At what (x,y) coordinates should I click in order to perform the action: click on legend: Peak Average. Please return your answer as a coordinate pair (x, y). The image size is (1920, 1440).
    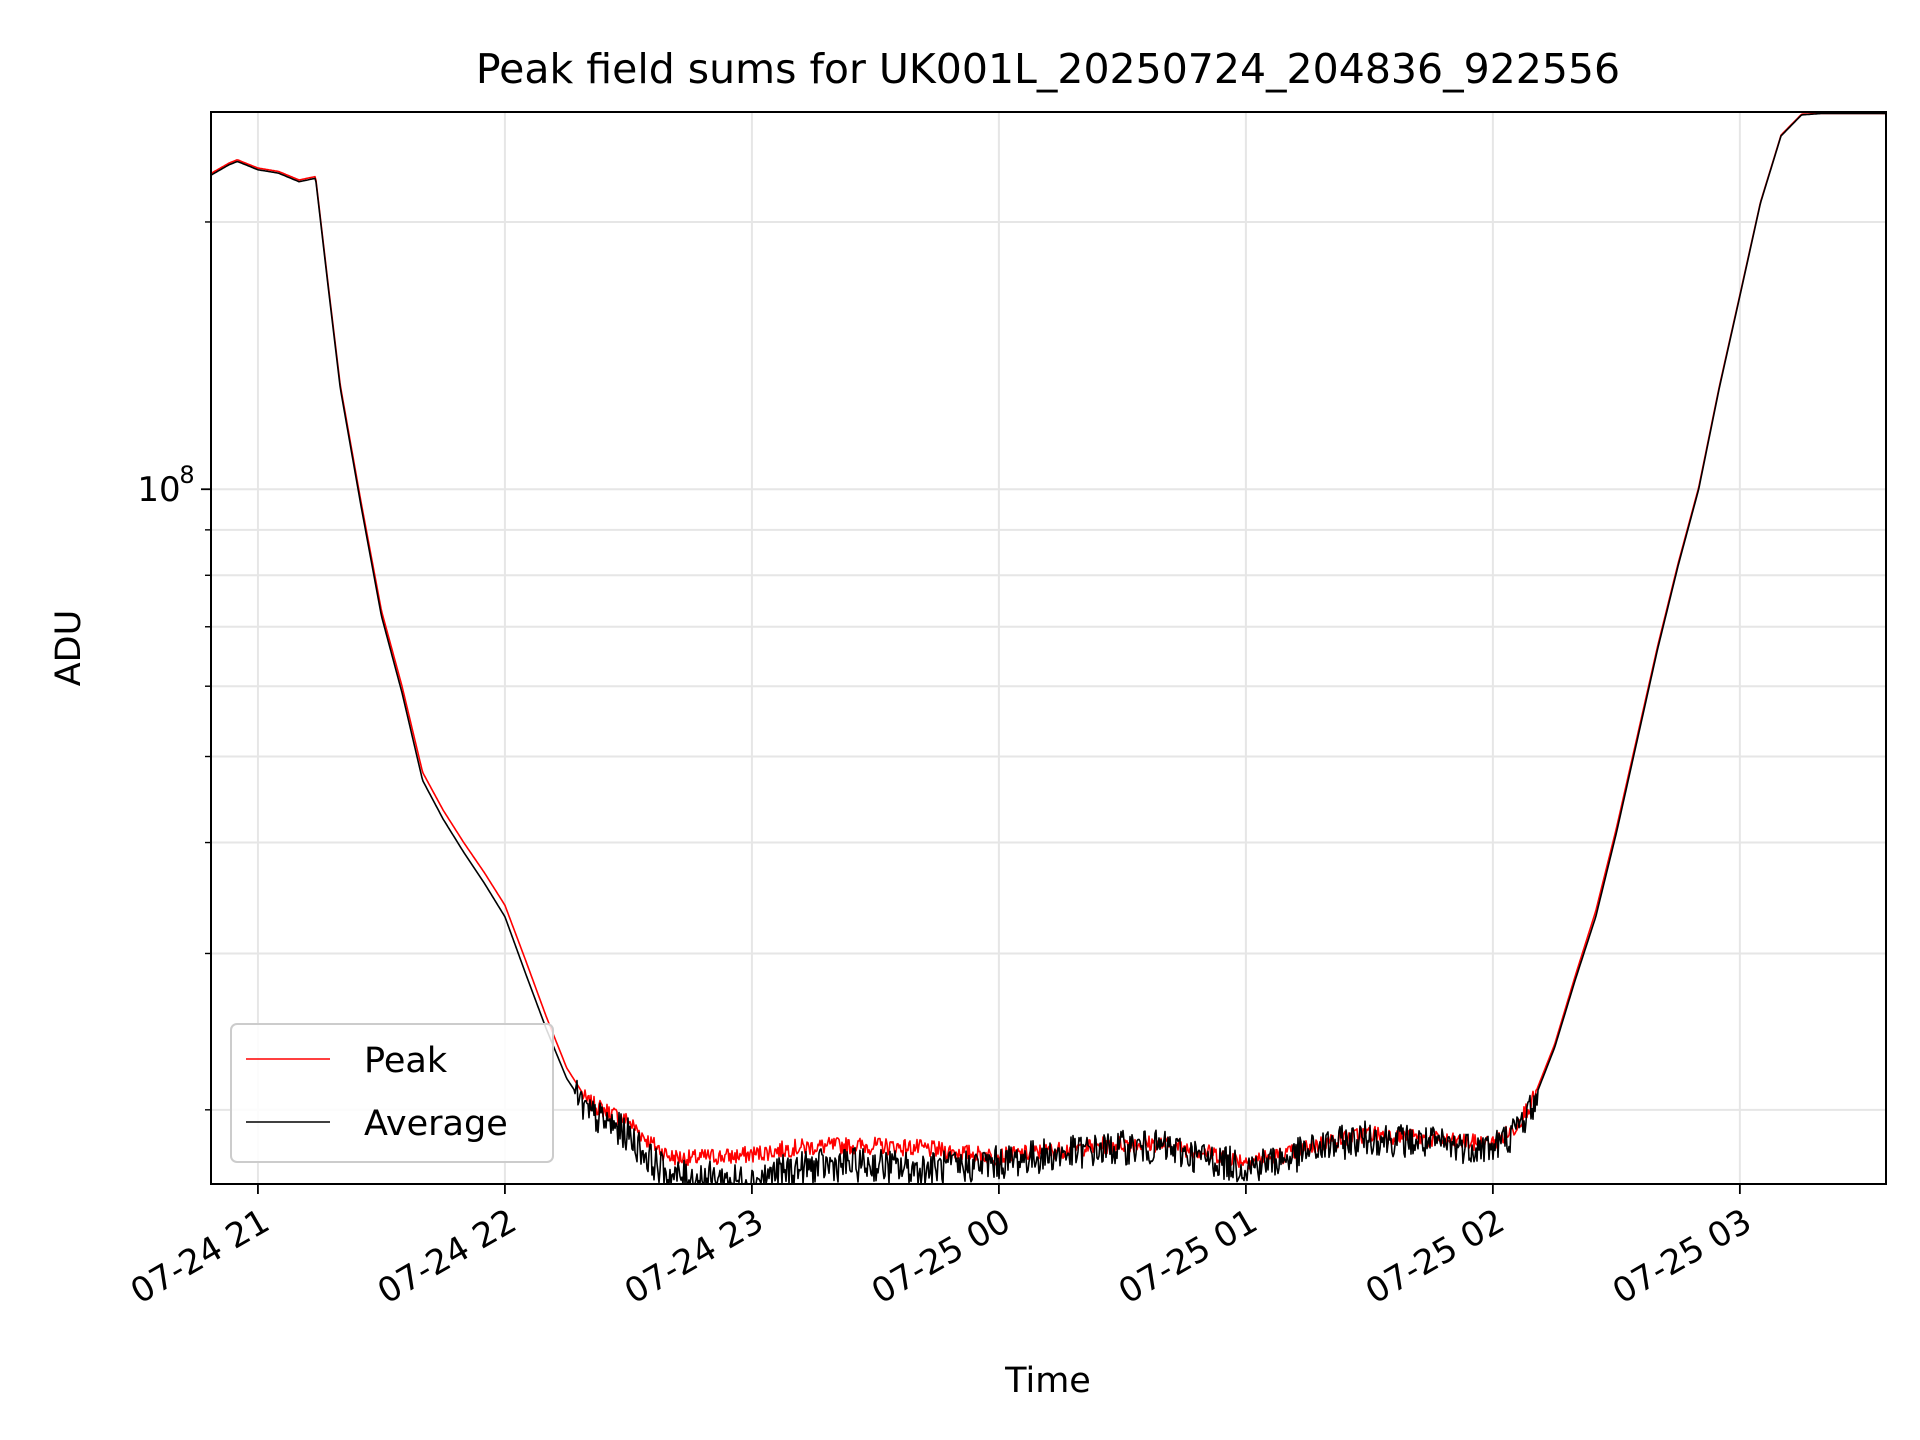
    Looking at the image, I should click on (392, 1093).